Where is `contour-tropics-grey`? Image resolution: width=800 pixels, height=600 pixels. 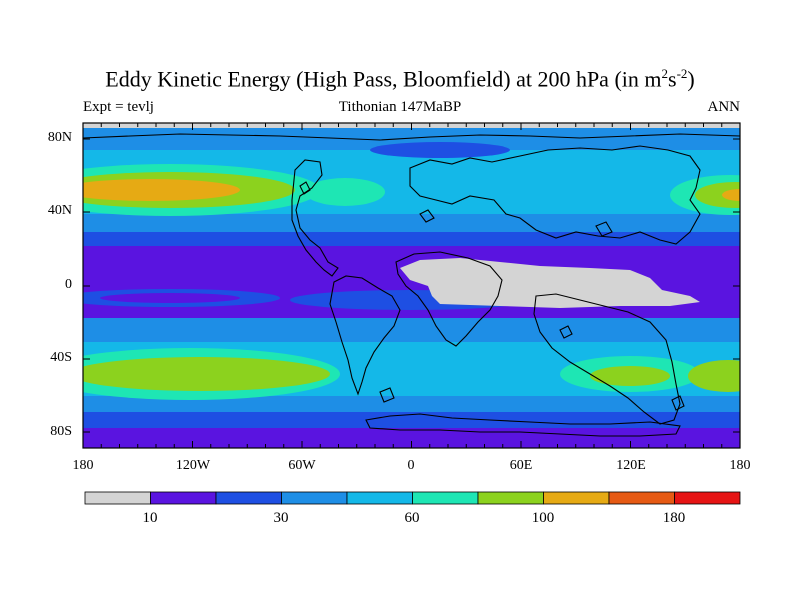 contour-tropics-grey is located at coordinates (550, 283).